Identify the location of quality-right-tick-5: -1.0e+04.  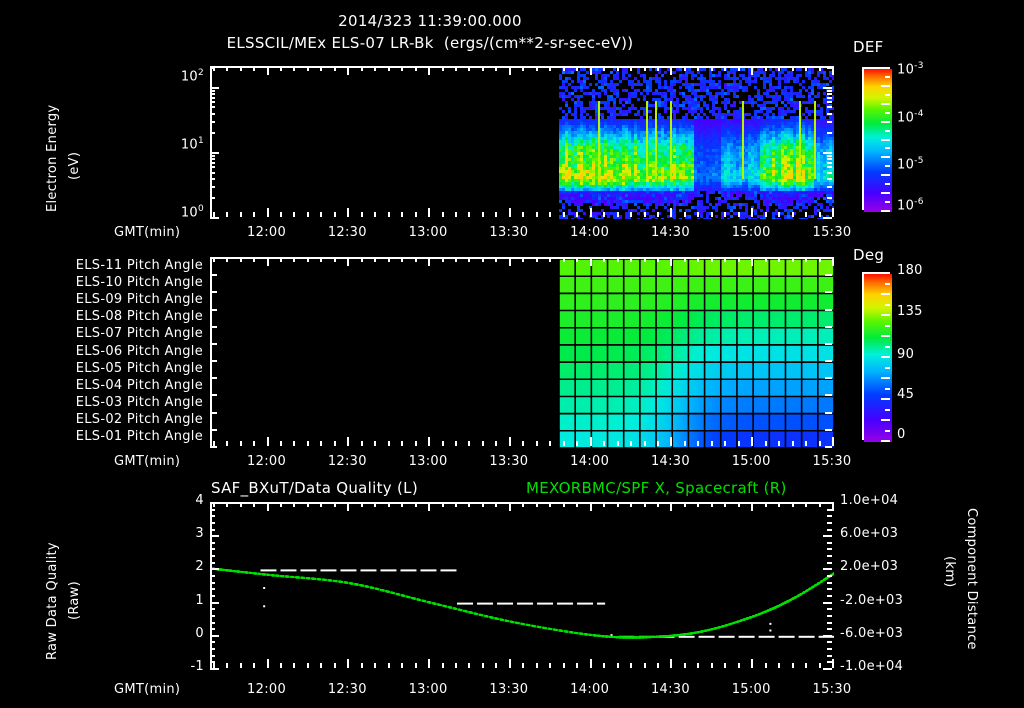
(872, 666).